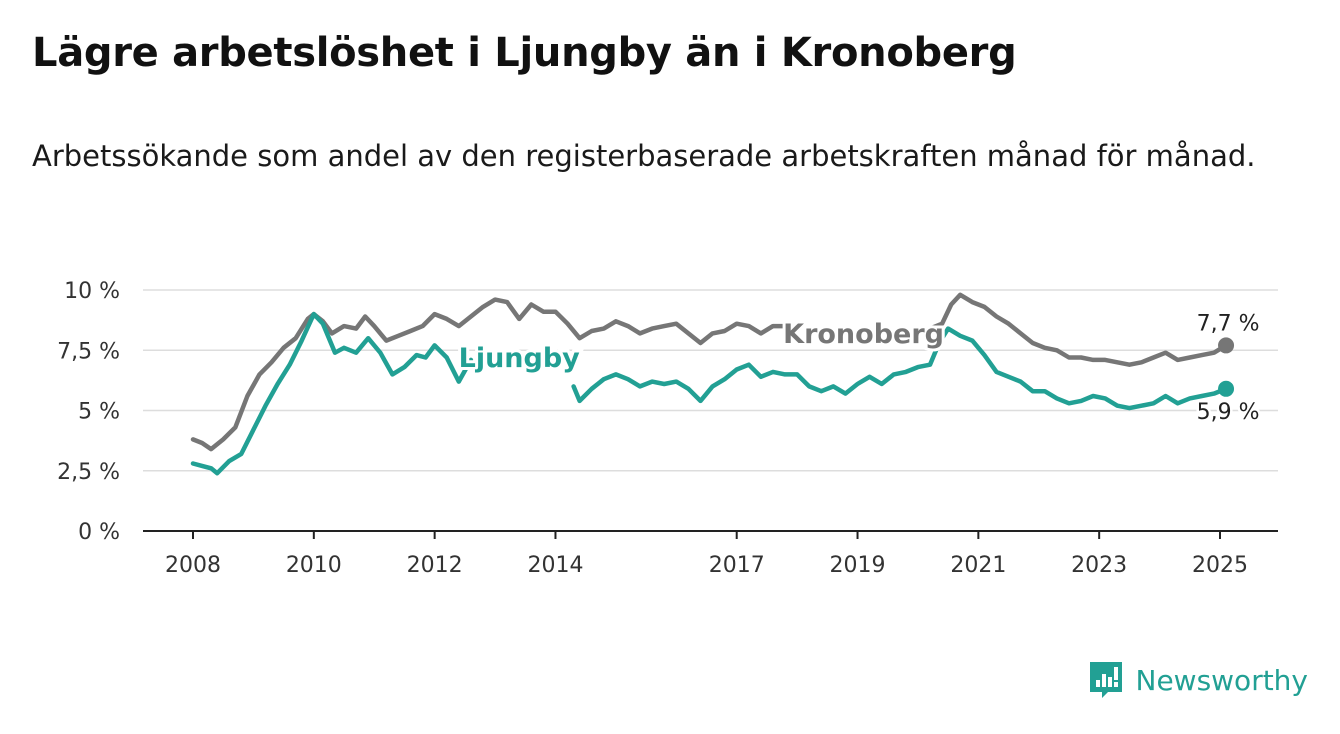 This screenshot has height=734, width=1340. What do you see at coordinates (1105, 680) in the screenshot?
I see `newsworthy-logo-icon` at bounding box center [1105, 680].